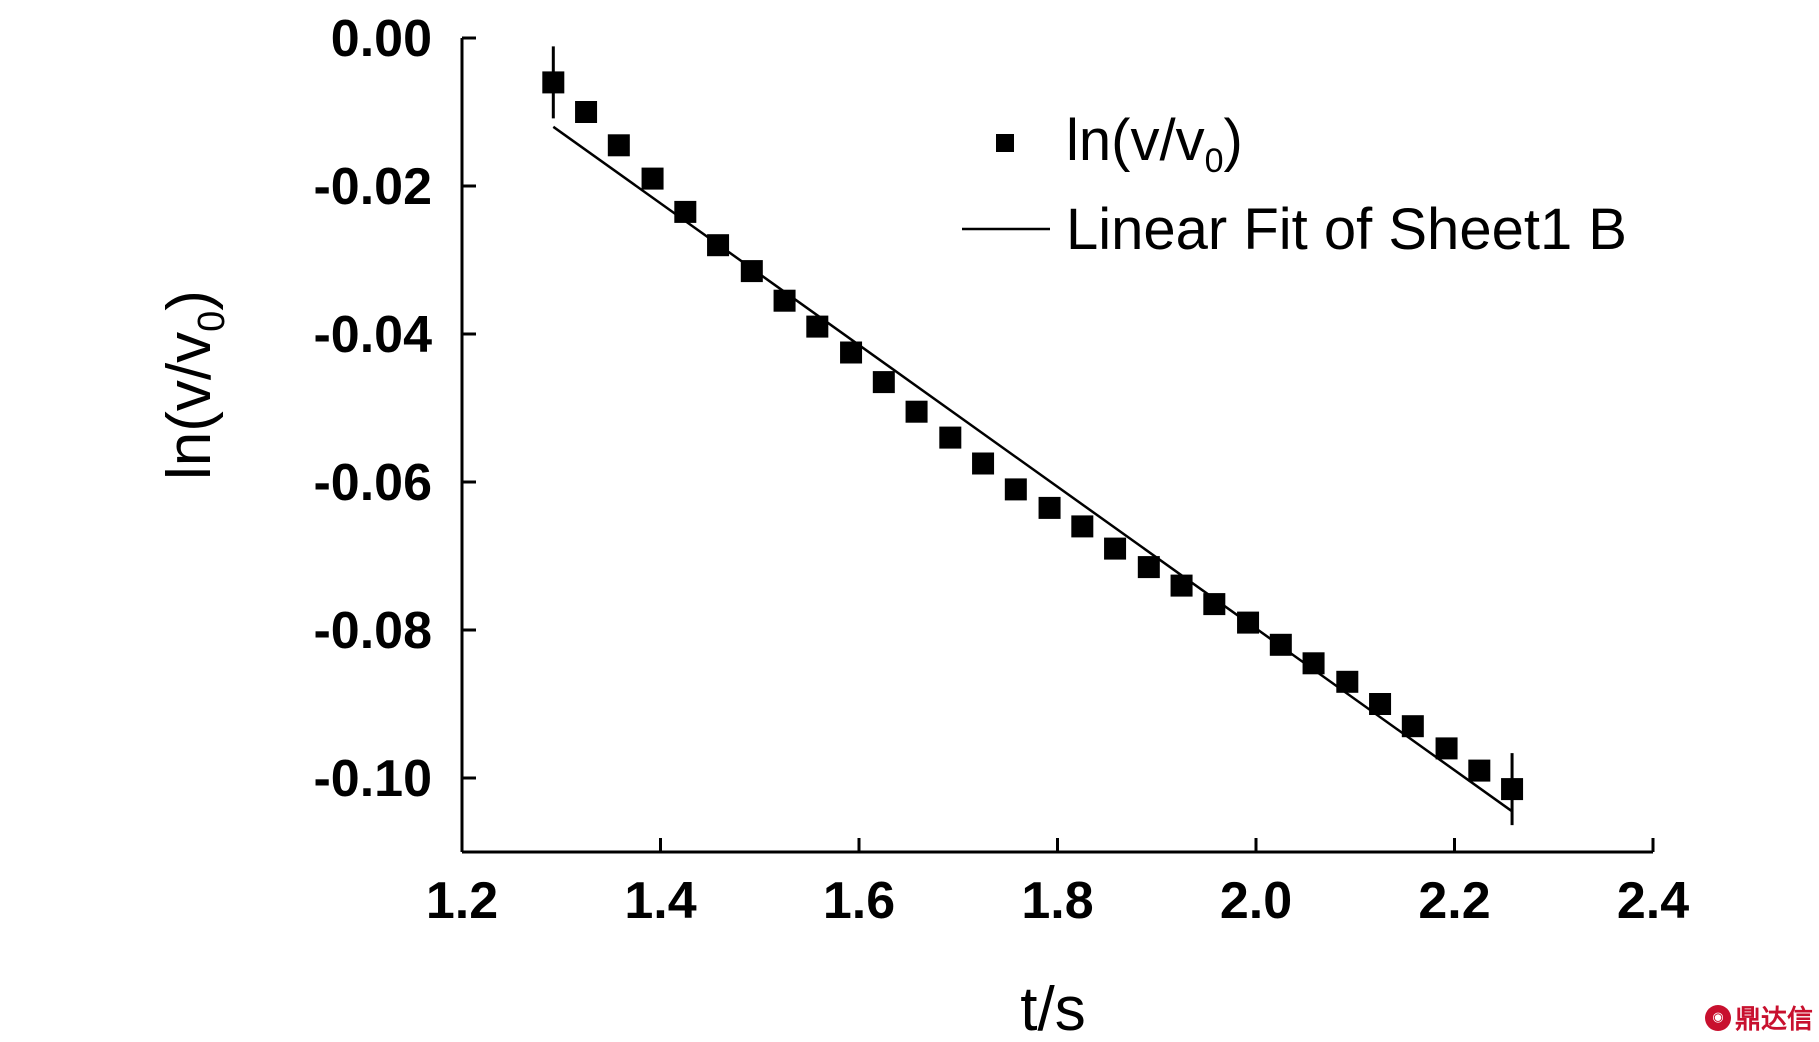  Describe the element at coordinates (1773, 1020) in the screenshot. I see `watermark-text: 鼎达信` at that location.